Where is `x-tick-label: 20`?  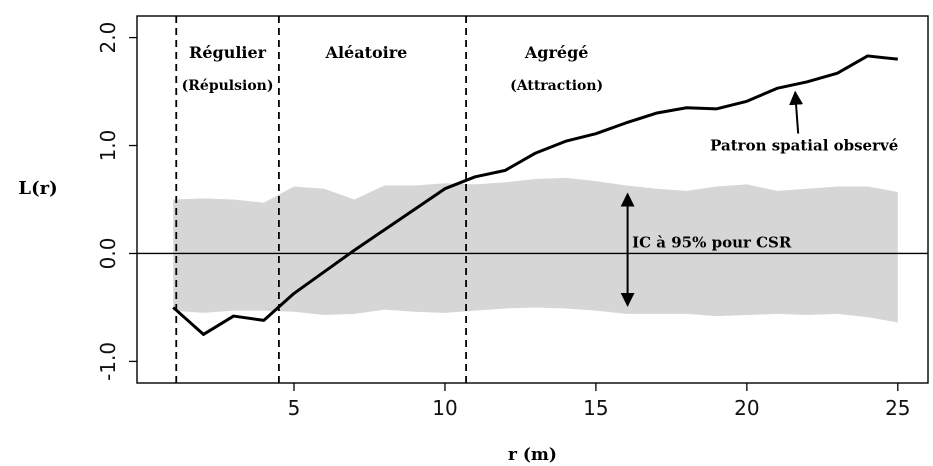 x-tick-label: 20 is located at coordinates (746, 408).